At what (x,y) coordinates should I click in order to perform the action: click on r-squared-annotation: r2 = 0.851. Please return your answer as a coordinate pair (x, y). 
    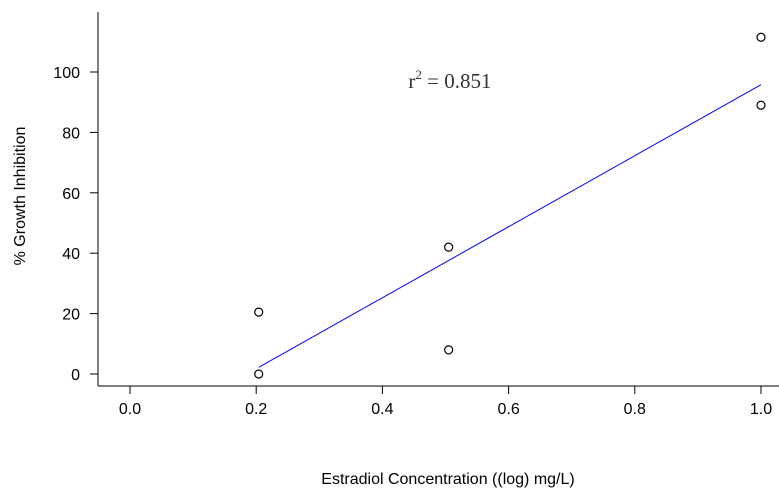
    Looking at the image, I should click on (449, 80).